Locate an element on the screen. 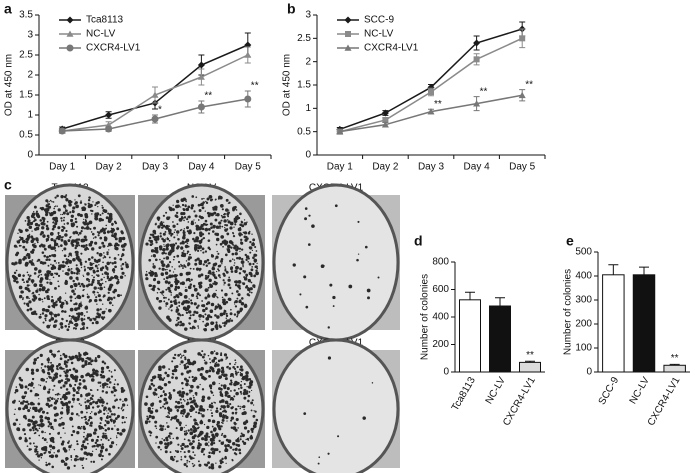 The height and width of the screenshot is (473, 700). panel-label: e is located at coordinates (570, 241).